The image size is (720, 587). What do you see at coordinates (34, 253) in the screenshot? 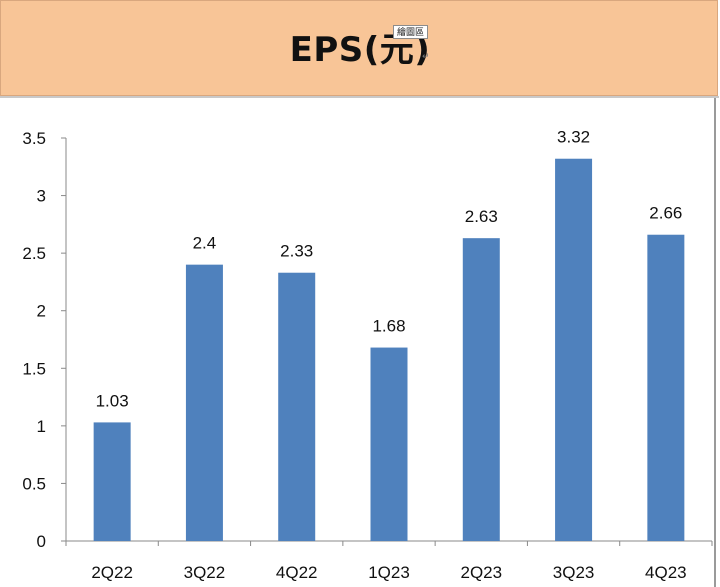
I see `y-tick-label: 2.5` at bounding box center [34, 253].